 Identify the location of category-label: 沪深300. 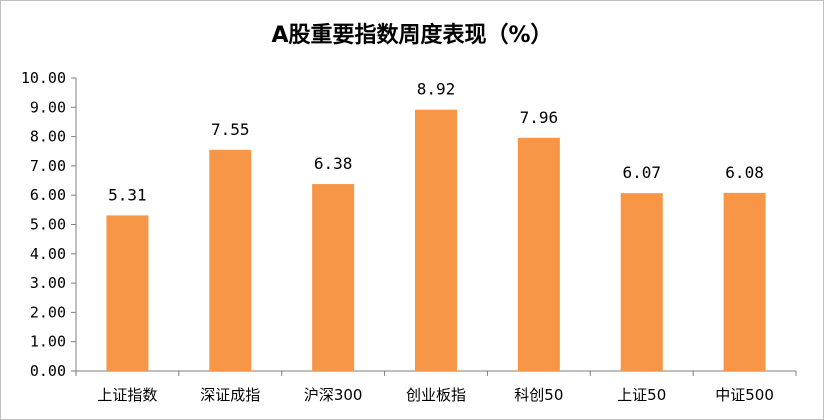
(333, 395).